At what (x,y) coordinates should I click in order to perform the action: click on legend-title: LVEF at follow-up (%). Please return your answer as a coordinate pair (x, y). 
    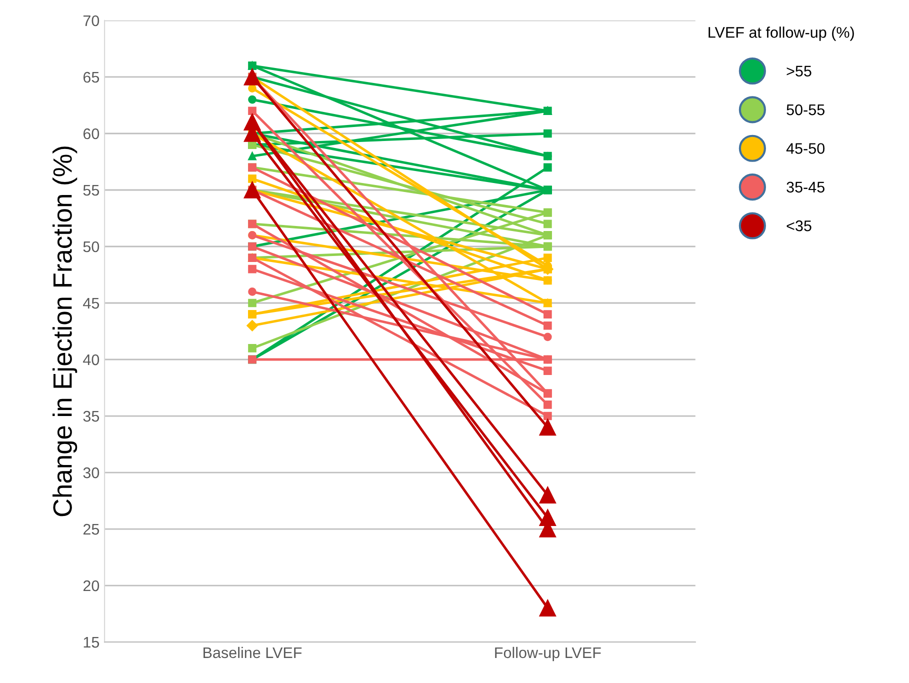
    Looking at the image, I should click on (781, 33).